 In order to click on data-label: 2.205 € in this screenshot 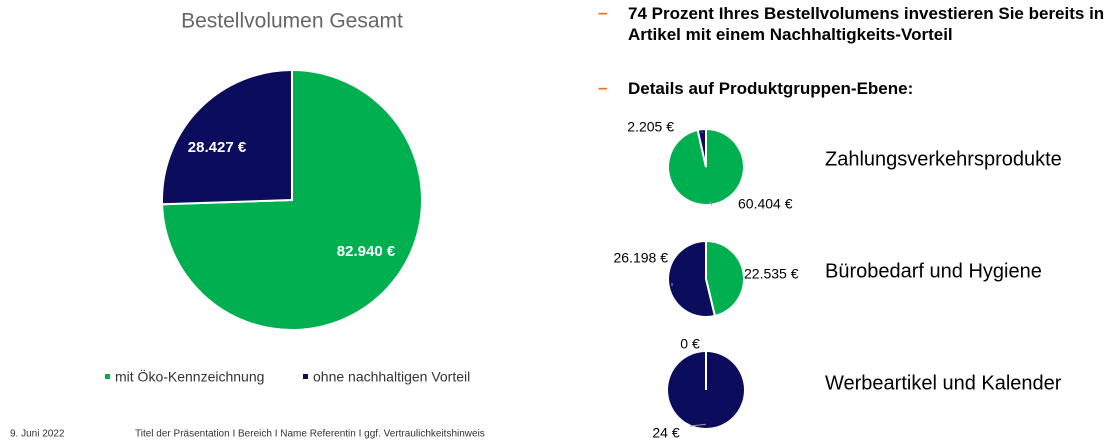, I will do `click(650, 127)`.